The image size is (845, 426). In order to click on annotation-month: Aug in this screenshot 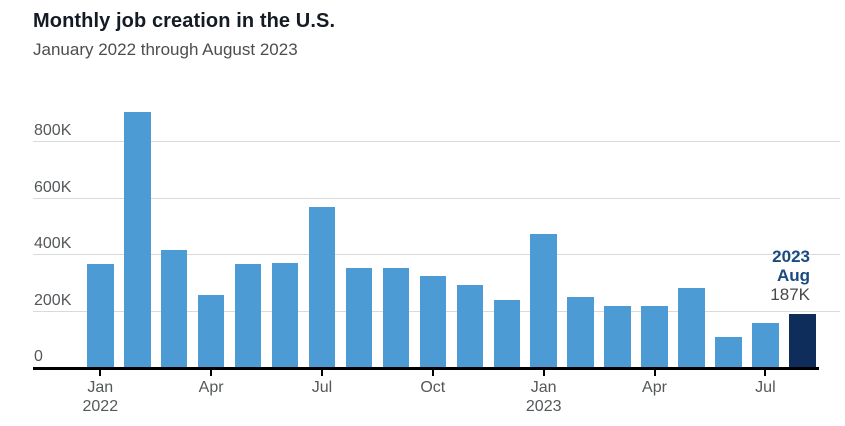, I will do `click(793, 275)`.